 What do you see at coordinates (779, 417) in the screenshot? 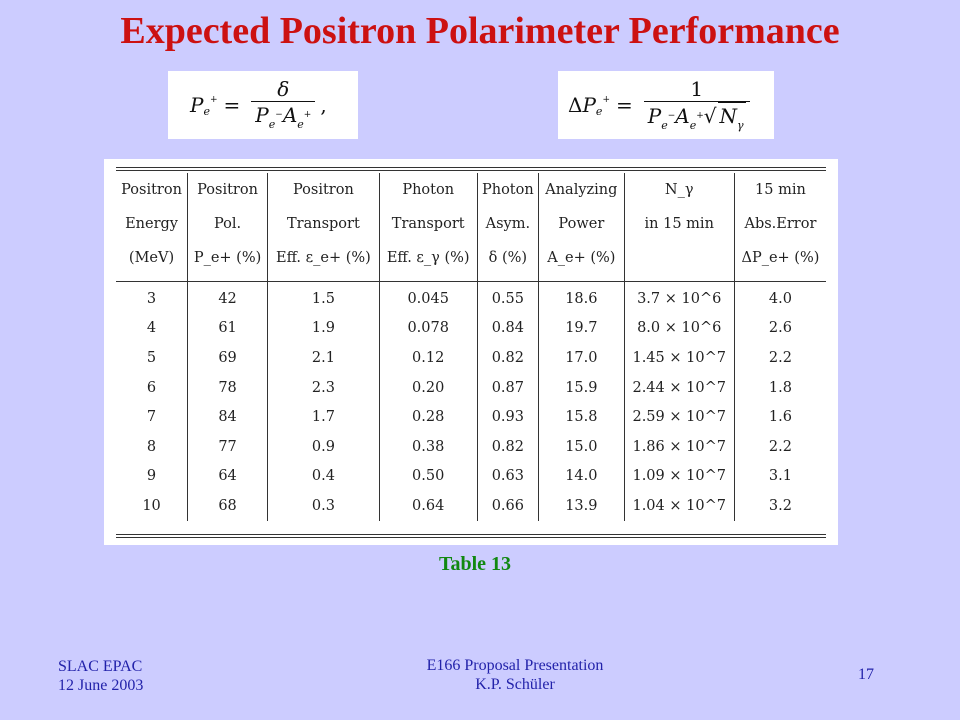
I see `table-cell: 1.6` at bounding box center [779, 417].